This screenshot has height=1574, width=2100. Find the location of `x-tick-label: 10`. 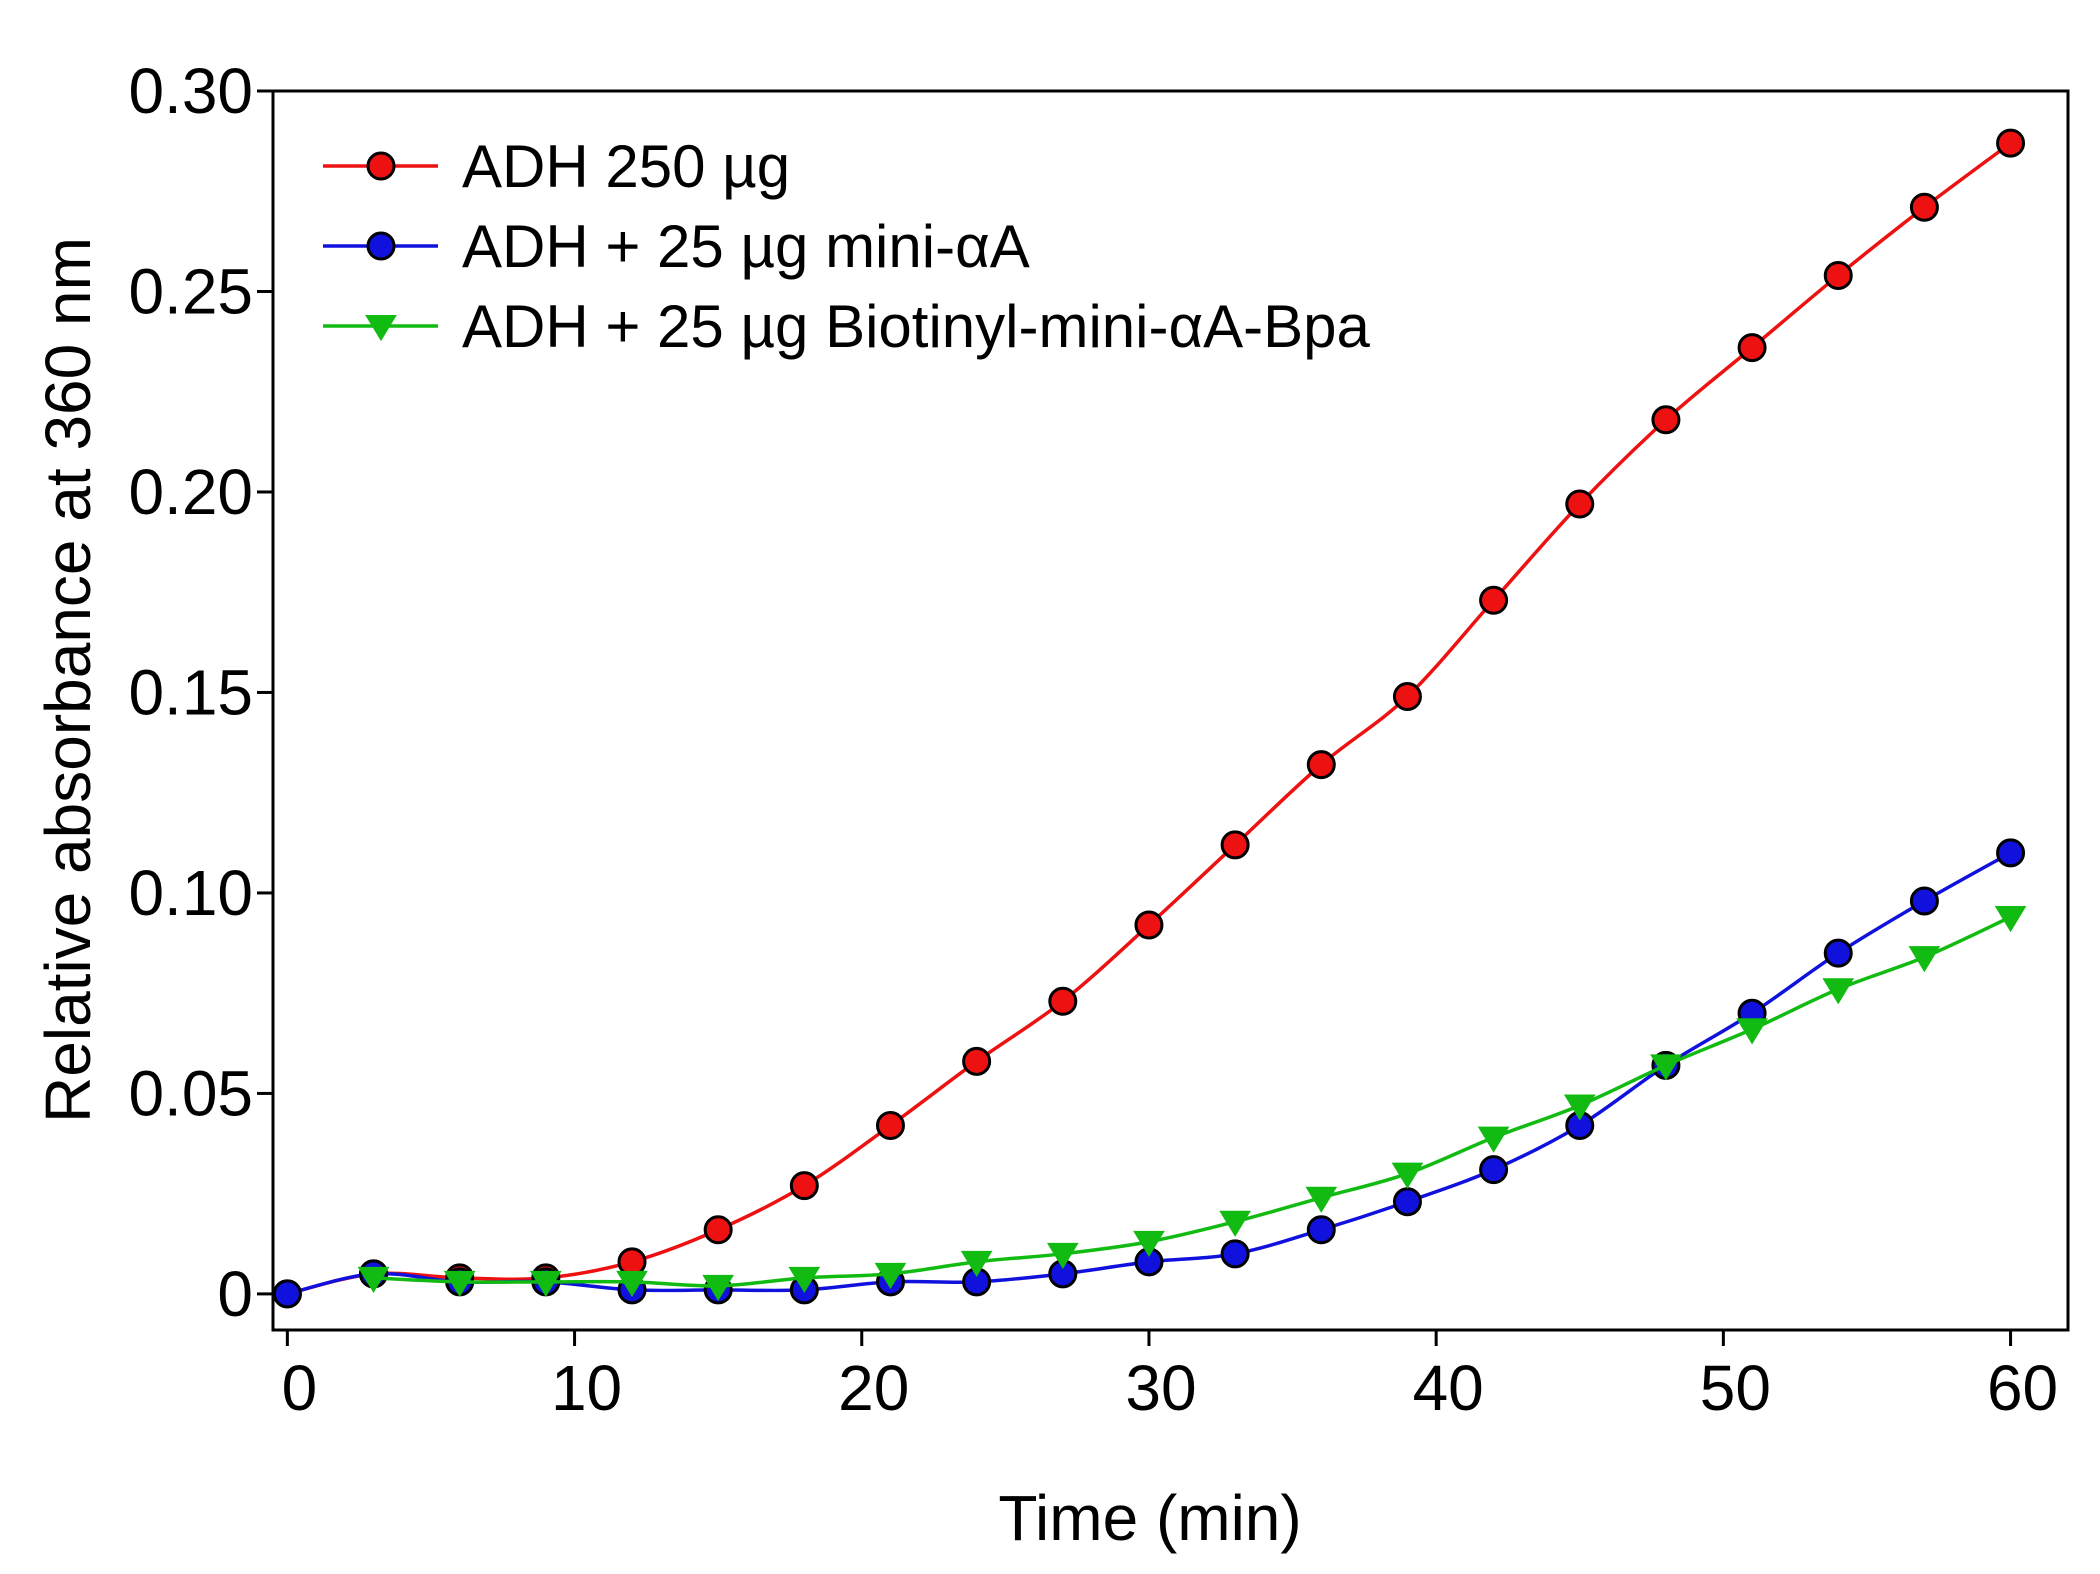

x-tick-label: 10 is located at coordinates (586, 1388).